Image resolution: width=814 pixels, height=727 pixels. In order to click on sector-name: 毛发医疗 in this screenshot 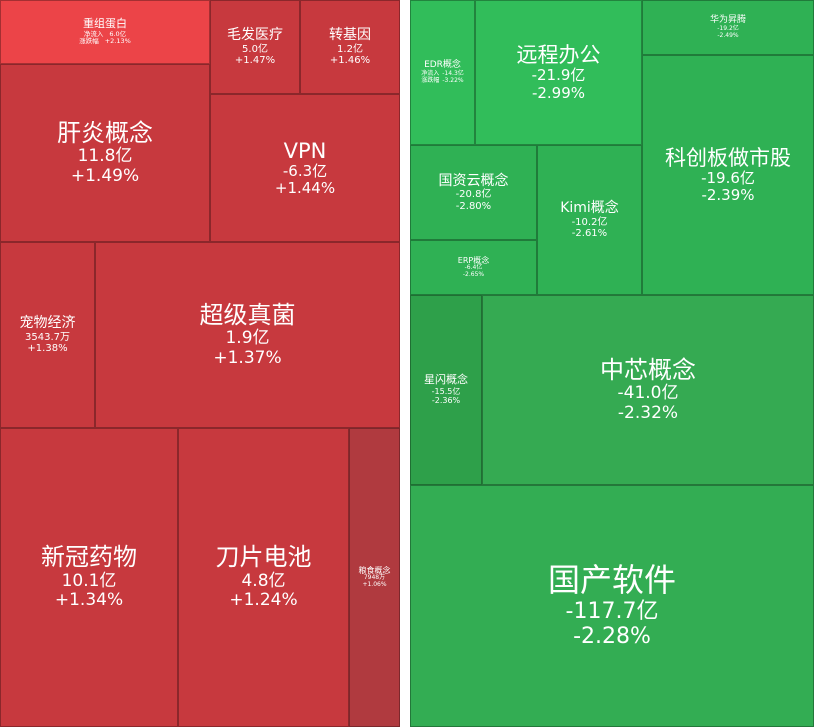, I will do `click(255, 35)`.